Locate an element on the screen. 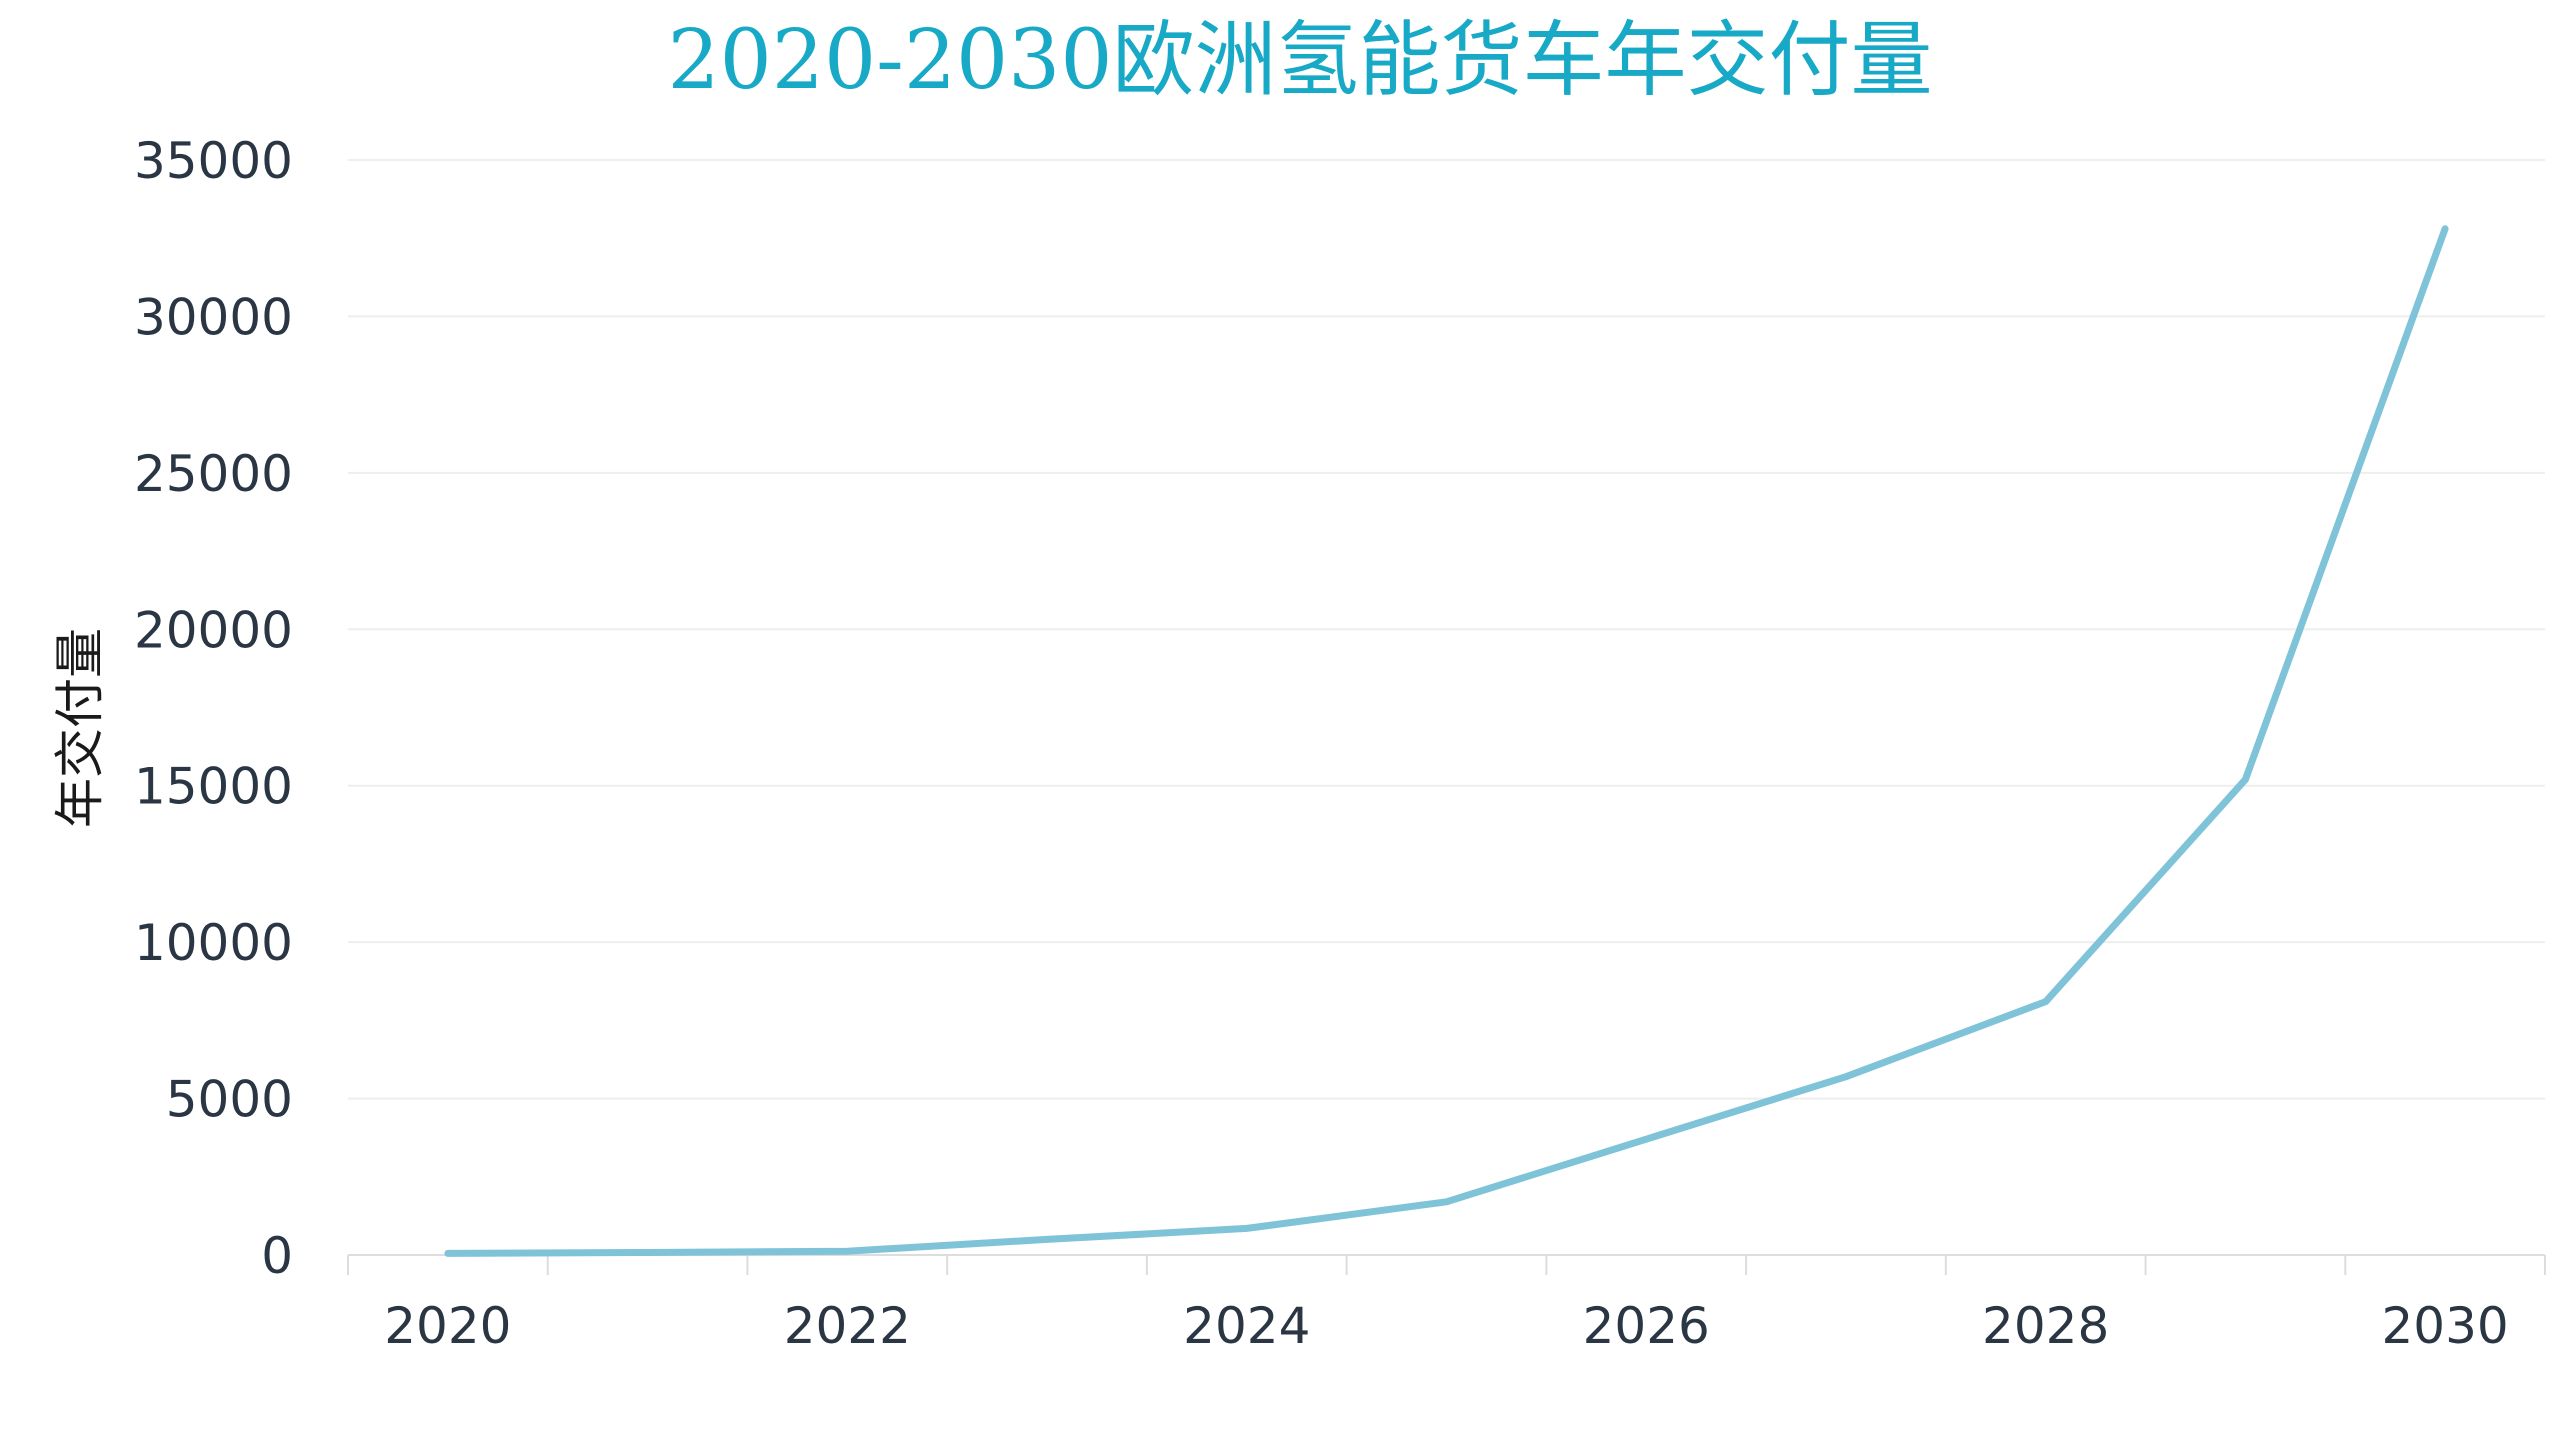 Image resolution: width=2560 pixels, height=1449 pixels. chart-title: 2020-2030欧洲氢能货车年交付量 is located at coordinates (1299, 60).